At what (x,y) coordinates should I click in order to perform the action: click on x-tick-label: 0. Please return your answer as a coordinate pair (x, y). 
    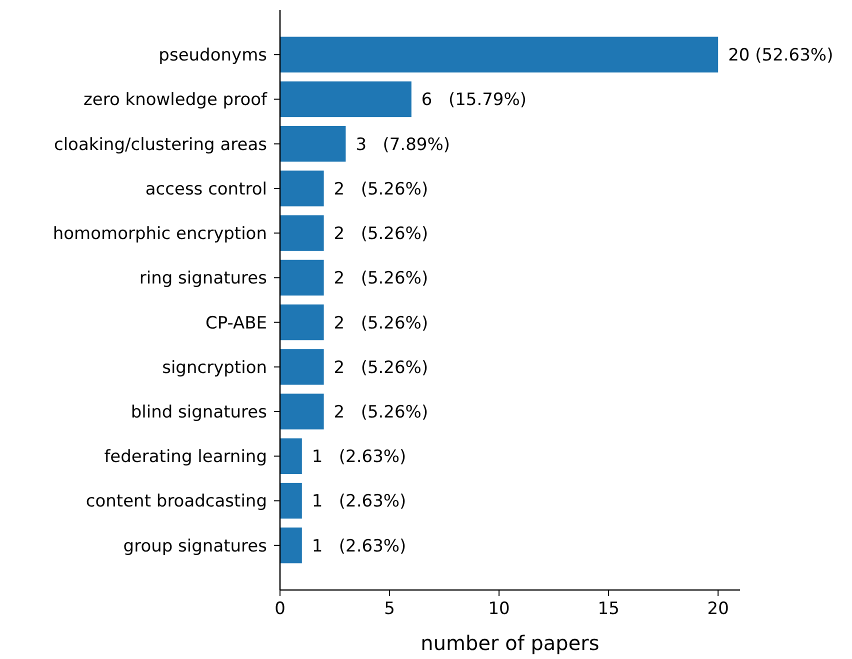
    Looking at the image, I should click on (280, 609).